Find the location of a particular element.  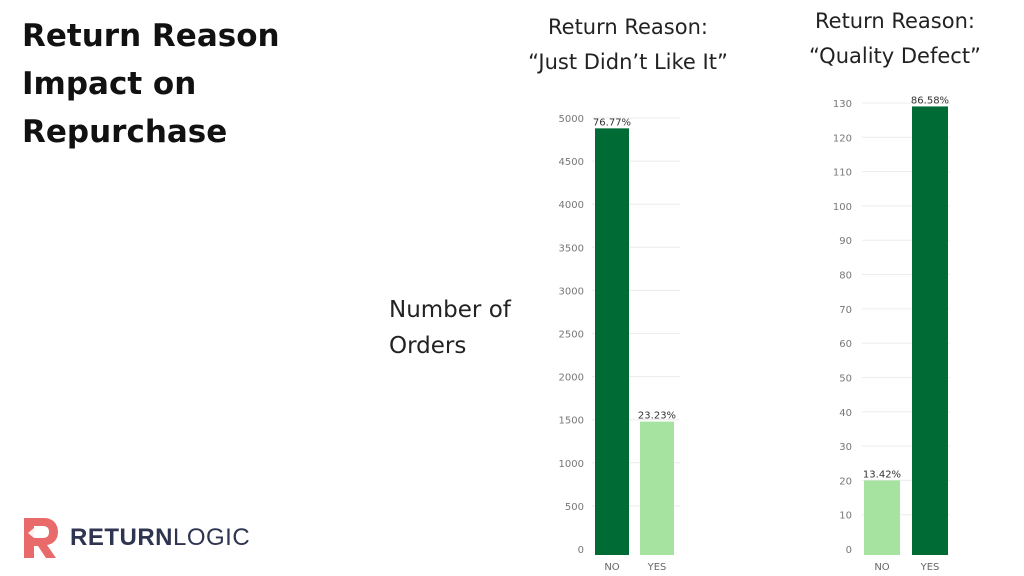

y-axis-label-line: Number of is located at coordinates (450, 310).